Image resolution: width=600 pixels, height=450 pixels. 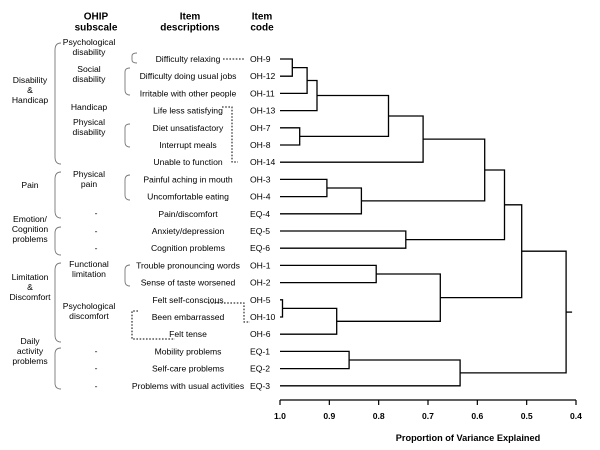 I want to click on domain-label-pain: Pain, so click(x=29, y=185).